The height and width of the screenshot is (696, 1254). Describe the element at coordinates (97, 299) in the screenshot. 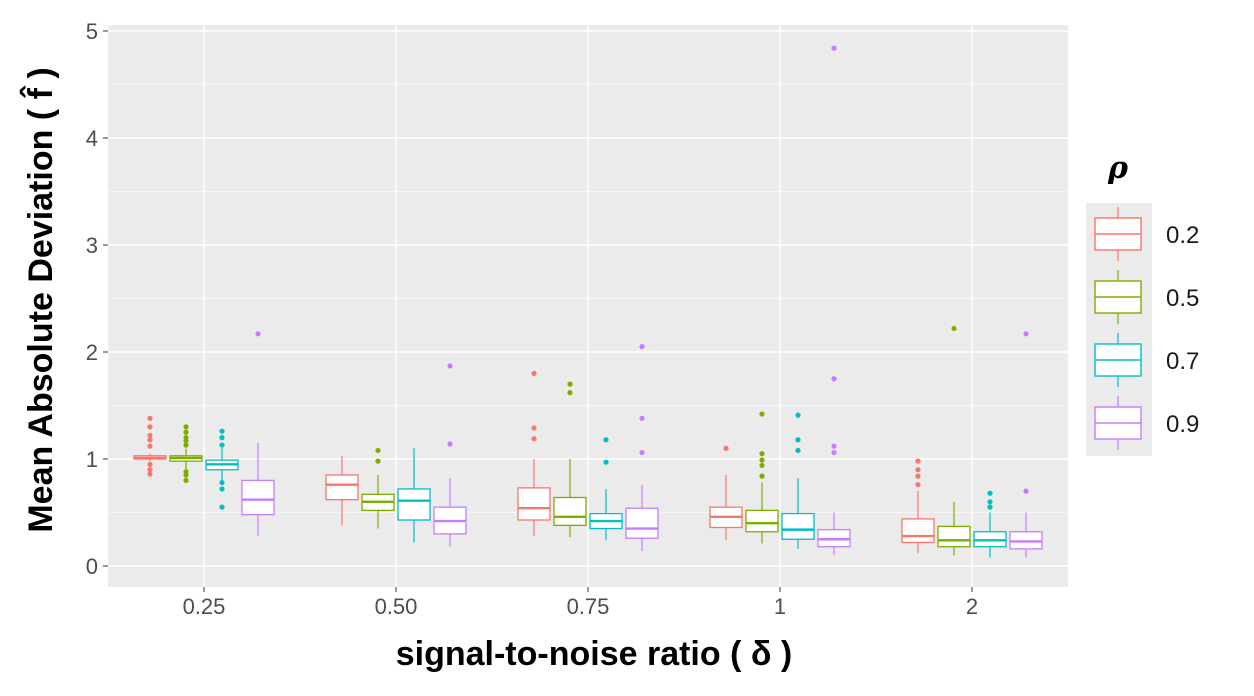

I see `y-axis-ticks: 0 1 2 3 4 5` at that location.